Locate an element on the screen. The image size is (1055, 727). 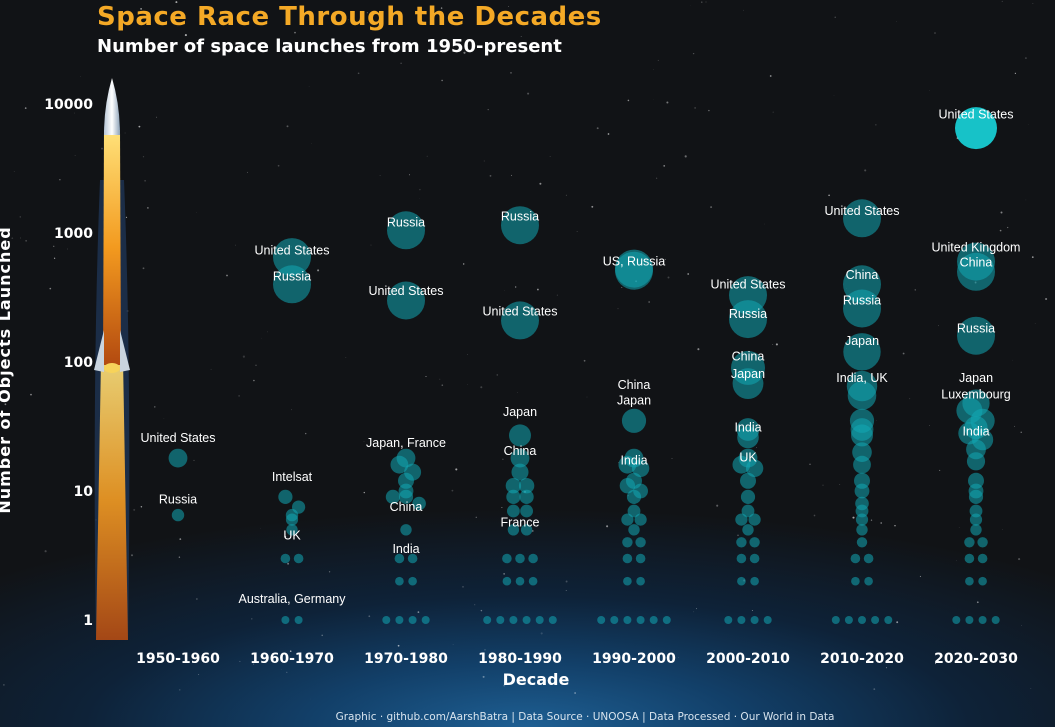
x-tick-label: 1970-1980 is located at coordinates (406, 659).